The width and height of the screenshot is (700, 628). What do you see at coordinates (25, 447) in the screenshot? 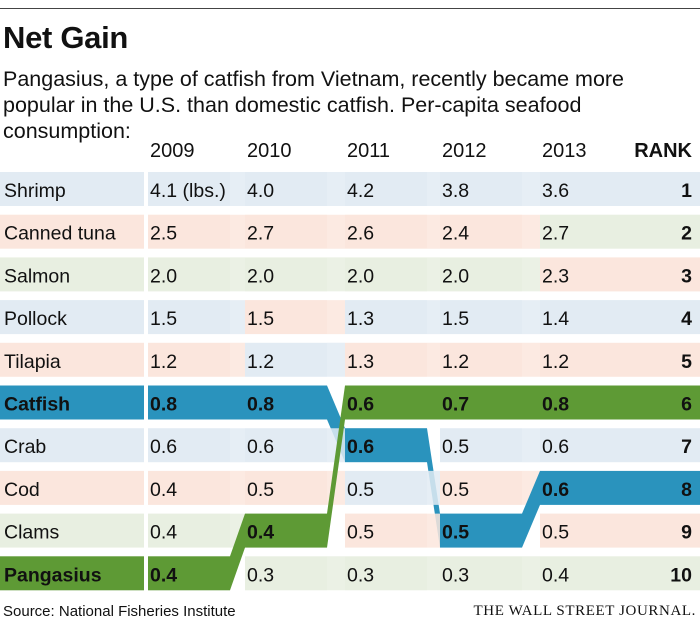
I see `row-label: Crab` at bounding box center [25, 447].